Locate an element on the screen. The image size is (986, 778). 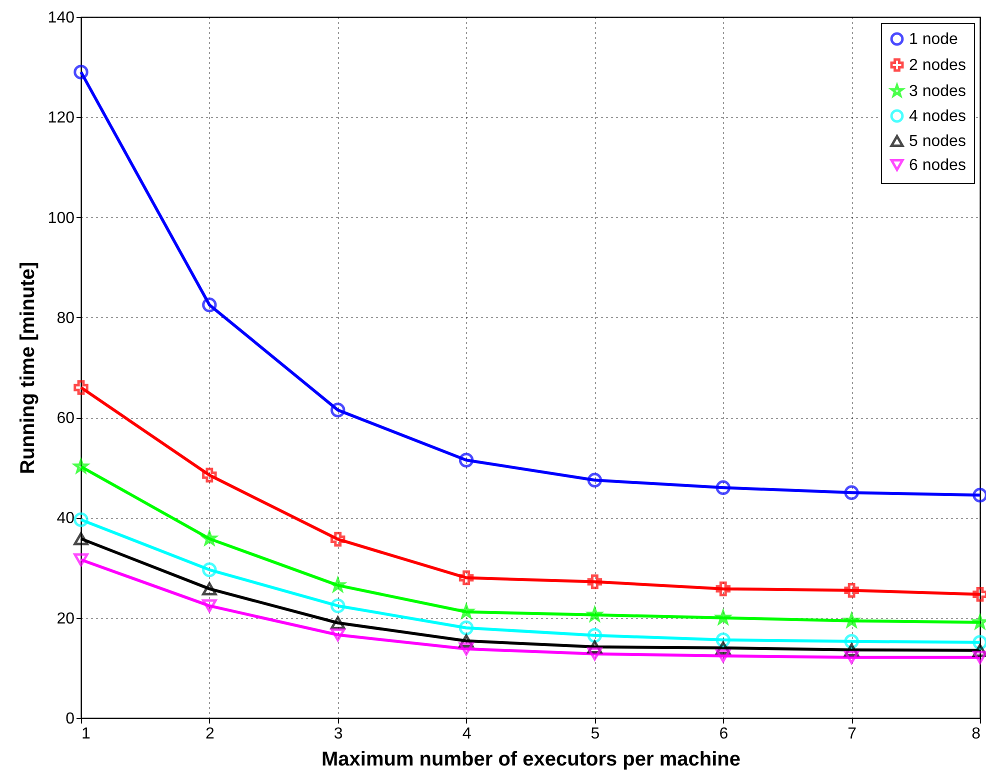
y-tick-label: 120 is located at coordinates (61, 118).